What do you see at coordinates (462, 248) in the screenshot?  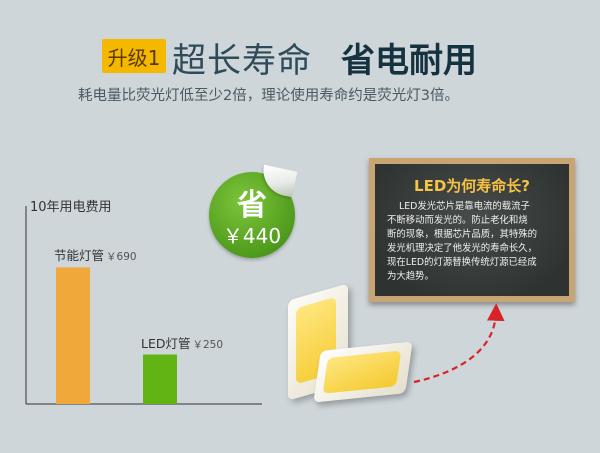 I see `chalkboard-line: 发光机理决定了他发光的寿命长久，` at bounding box center [462, 248].